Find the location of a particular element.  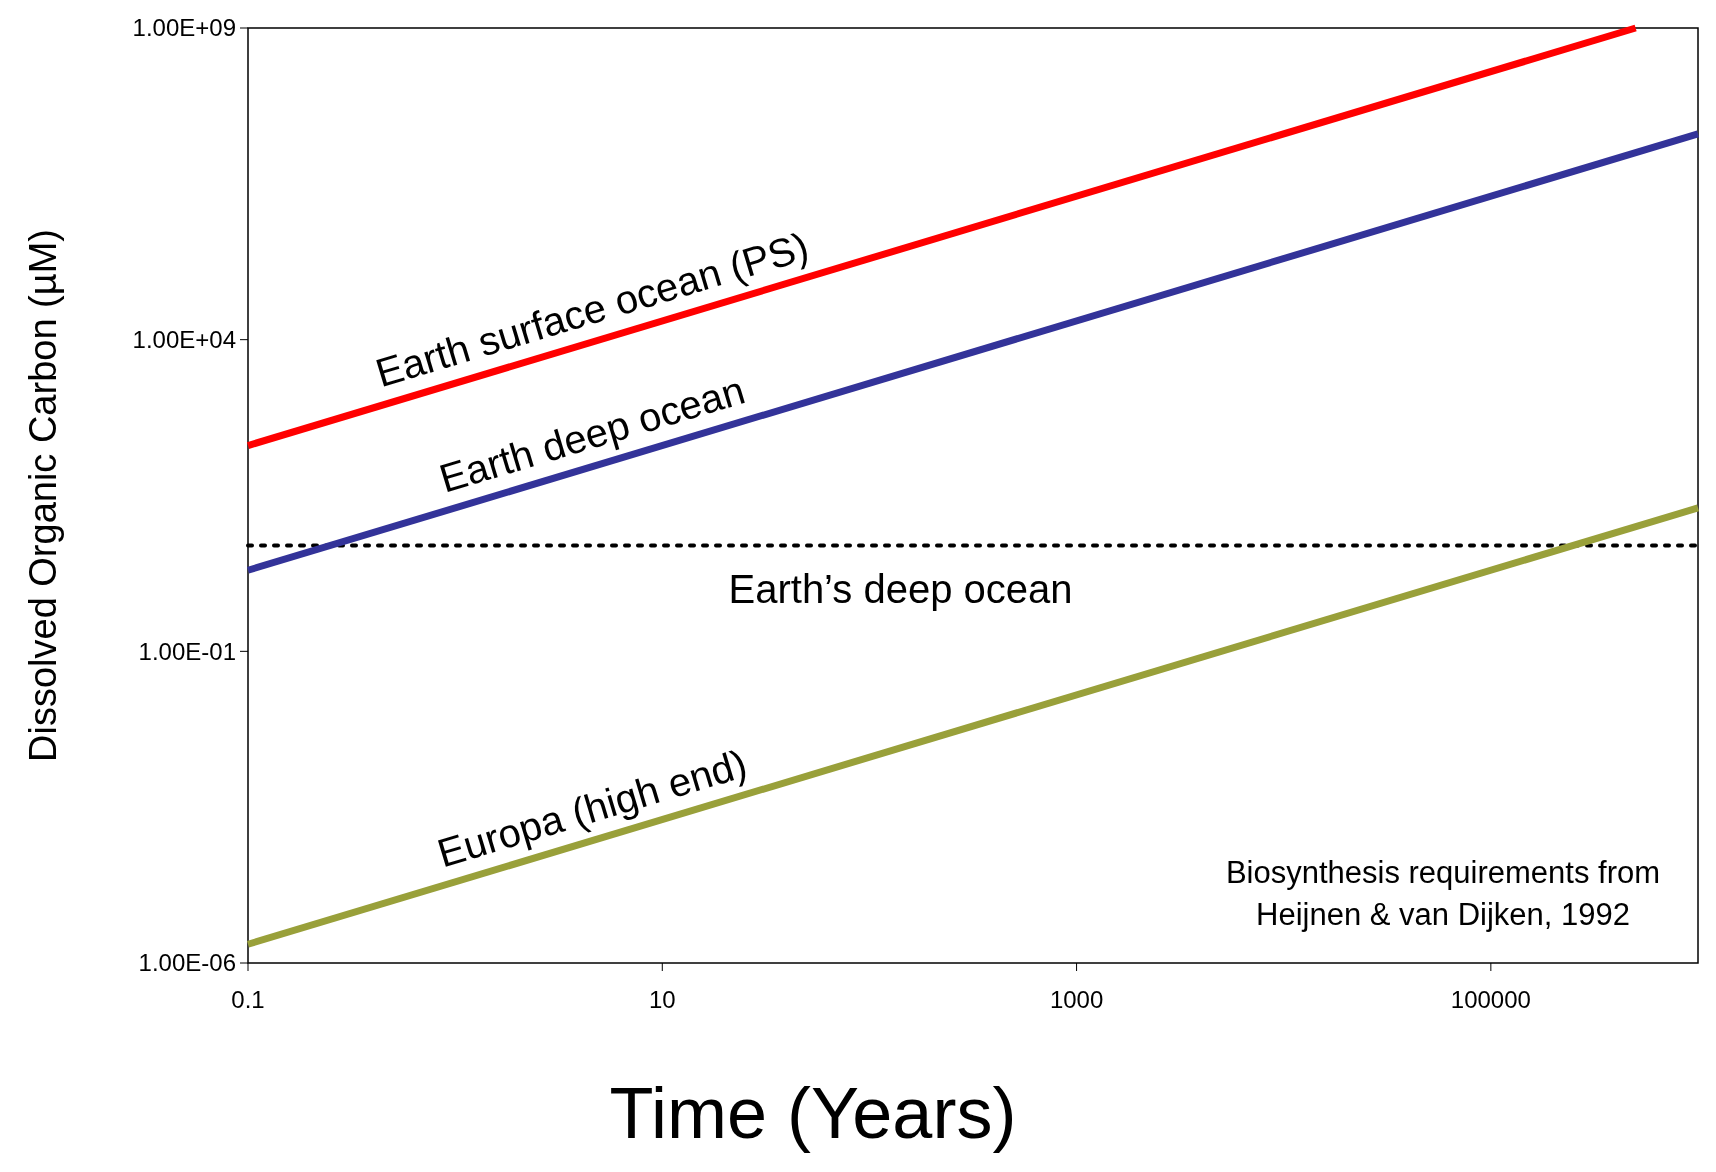

y-tick-label: 1.00E+09 is located at coordinates (184, 28).